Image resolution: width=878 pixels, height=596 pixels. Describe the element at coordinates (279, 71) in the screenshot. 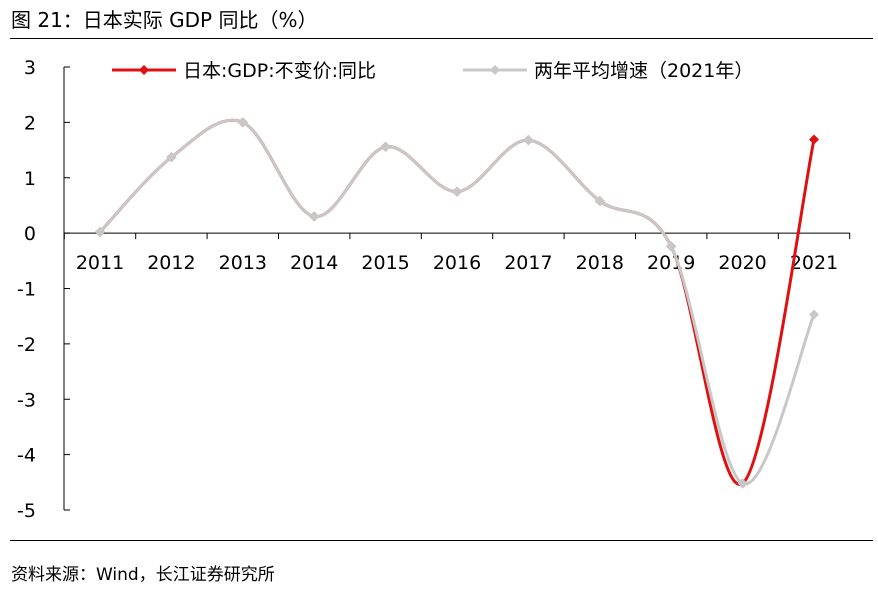

I see `legend-label: 日本:GDP:不变价:同比` at that location.